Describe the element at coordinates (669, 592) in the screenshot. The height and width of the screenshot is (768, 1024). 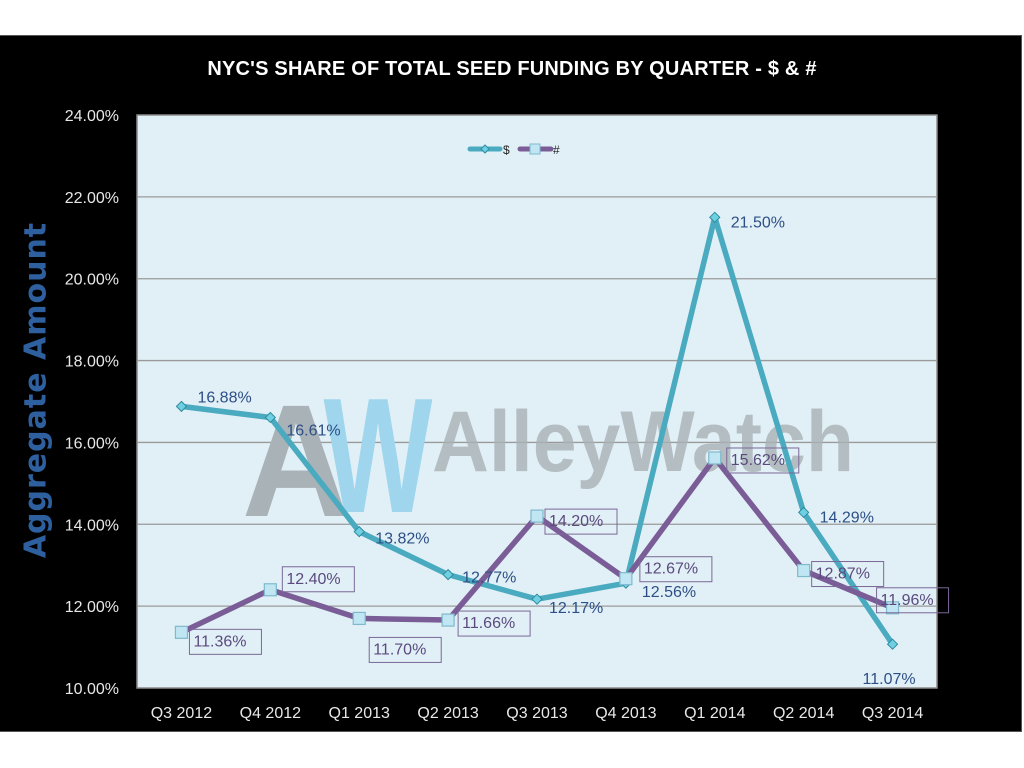
I see `data-label-dollar: 12.56%` at that location.